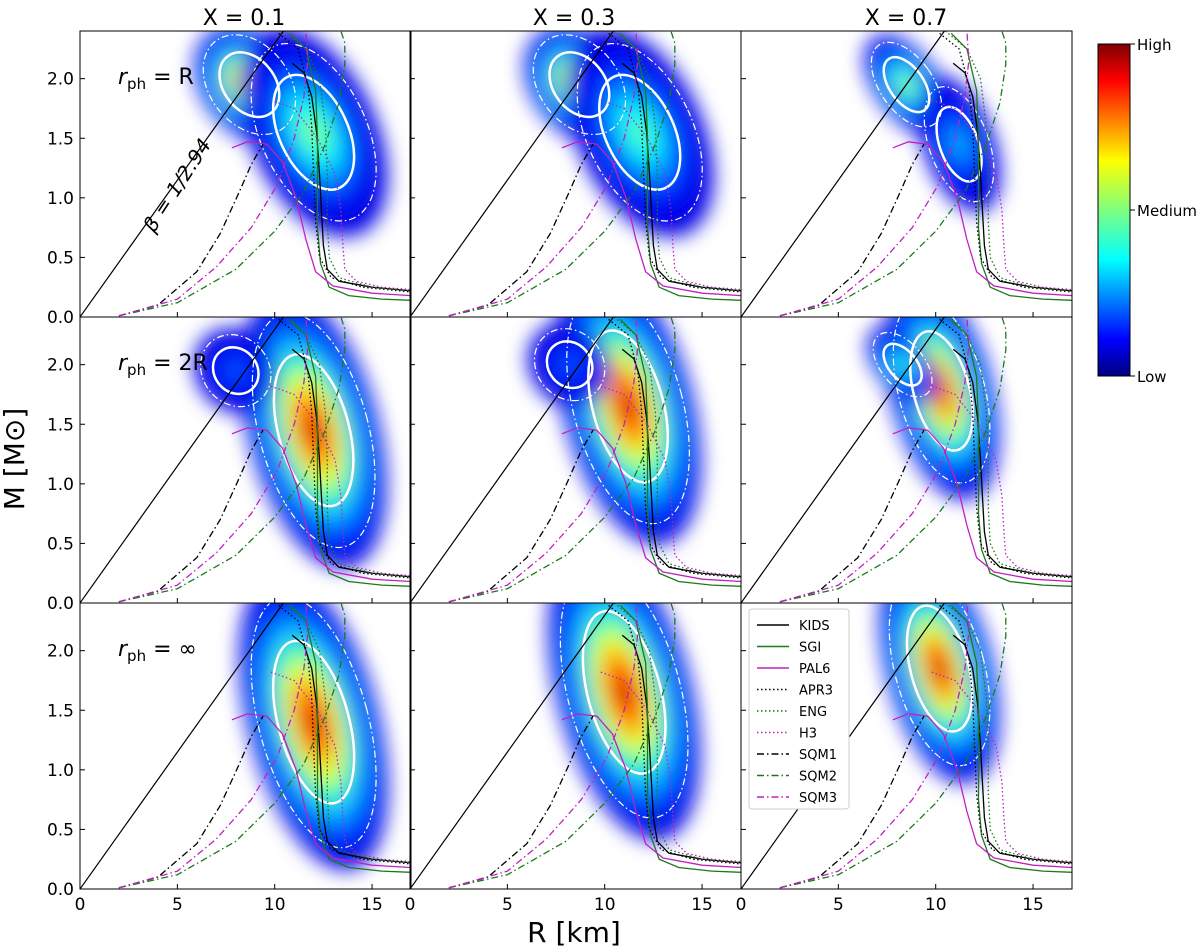 Image resolution: width=1200 pixels, height=952 pixels. What do you see at coordinates (1167, 211) in the screenshot?
I see `colorbar-label-medium: Medium` at bounding box center [1167, 211].